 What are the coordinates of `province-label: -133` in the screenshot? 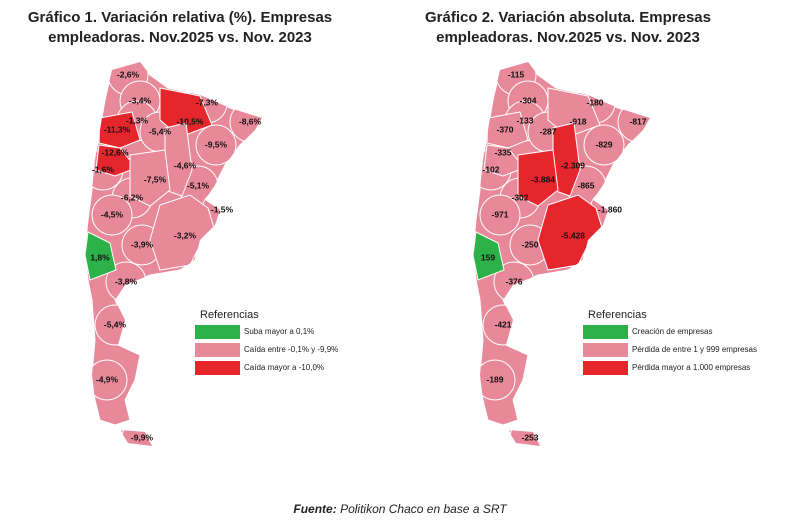 It's located at (524, 120).